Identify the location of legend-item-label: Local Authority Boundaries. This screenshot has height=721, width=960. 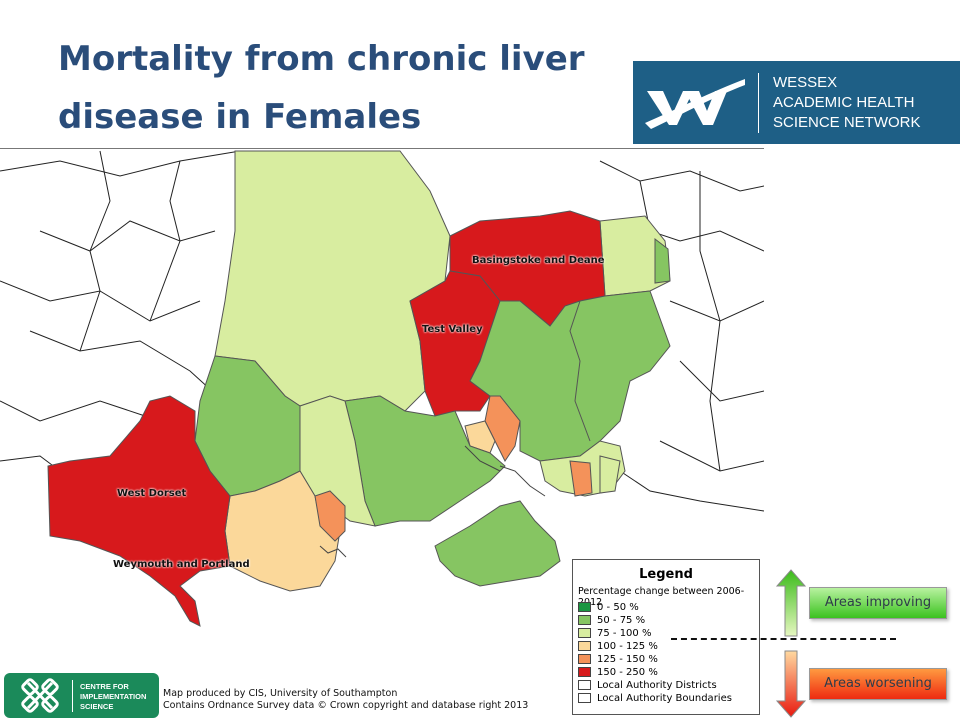
(664, 698).